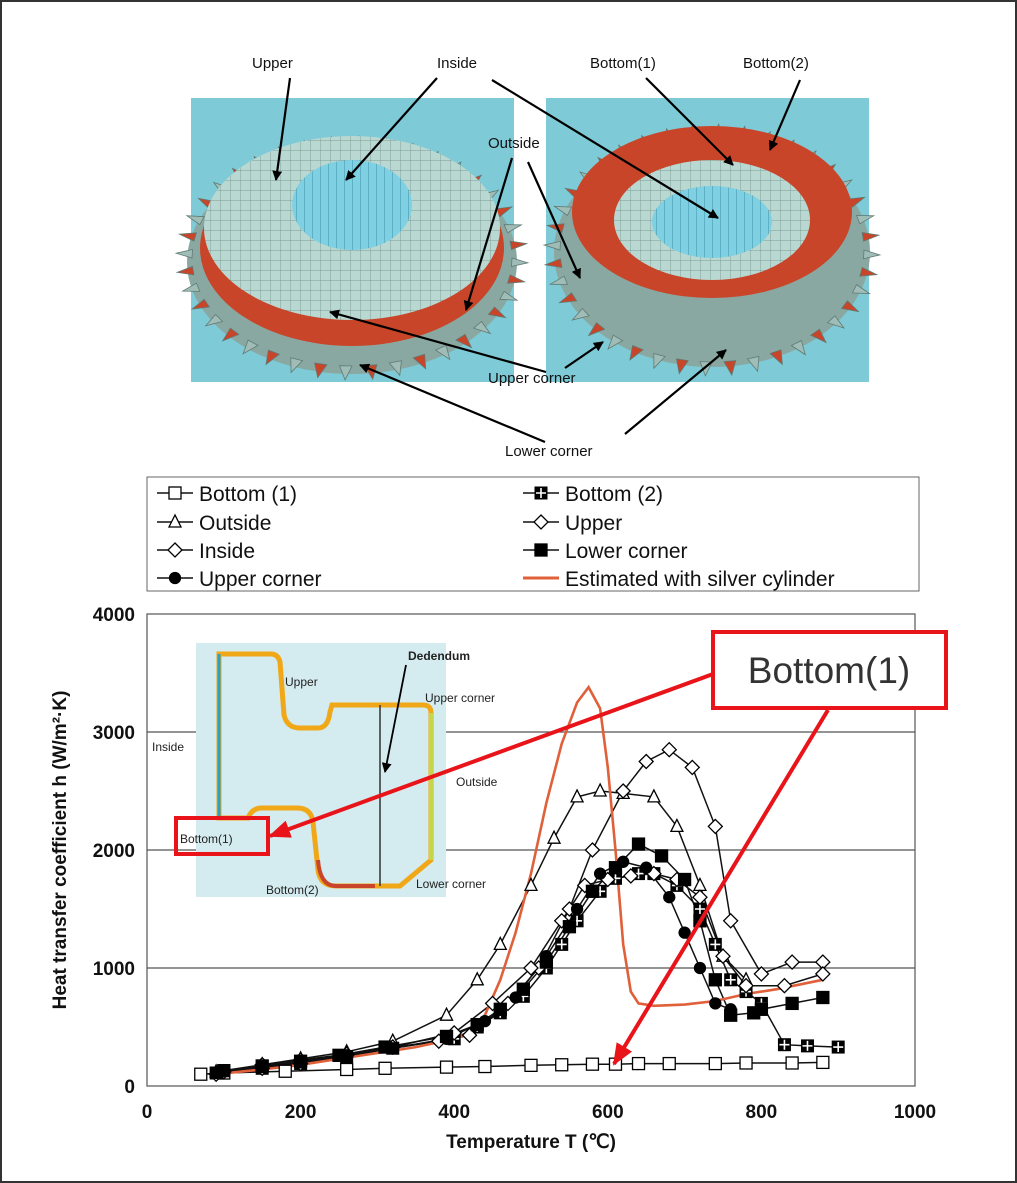 The width and height of the screenshot is (1017, 1183). What do you see at coordinates (514, 143) in the screenshot?
I see `gear-label-outside: Outside` at bounding box center [514, 143].